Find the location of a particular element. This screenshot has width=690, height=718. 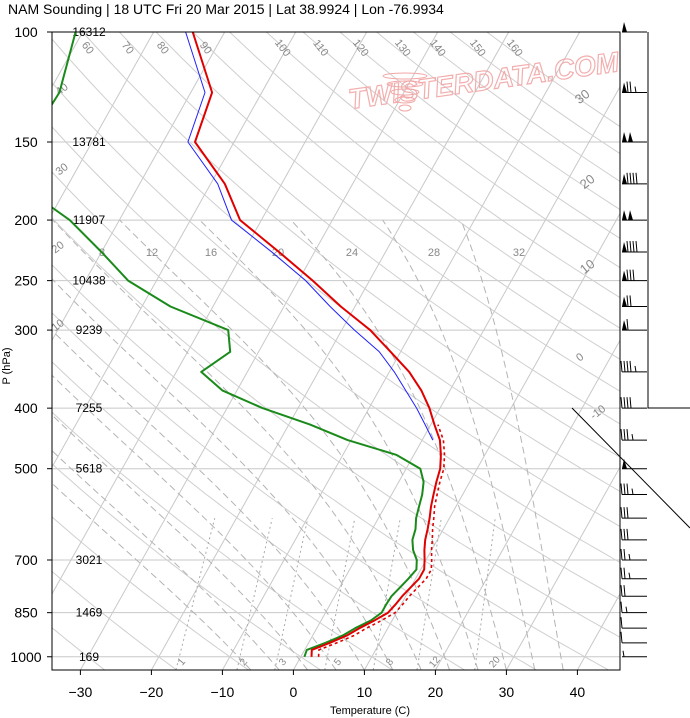

isotherm-label: 90 is located at coordinates (205, 48).